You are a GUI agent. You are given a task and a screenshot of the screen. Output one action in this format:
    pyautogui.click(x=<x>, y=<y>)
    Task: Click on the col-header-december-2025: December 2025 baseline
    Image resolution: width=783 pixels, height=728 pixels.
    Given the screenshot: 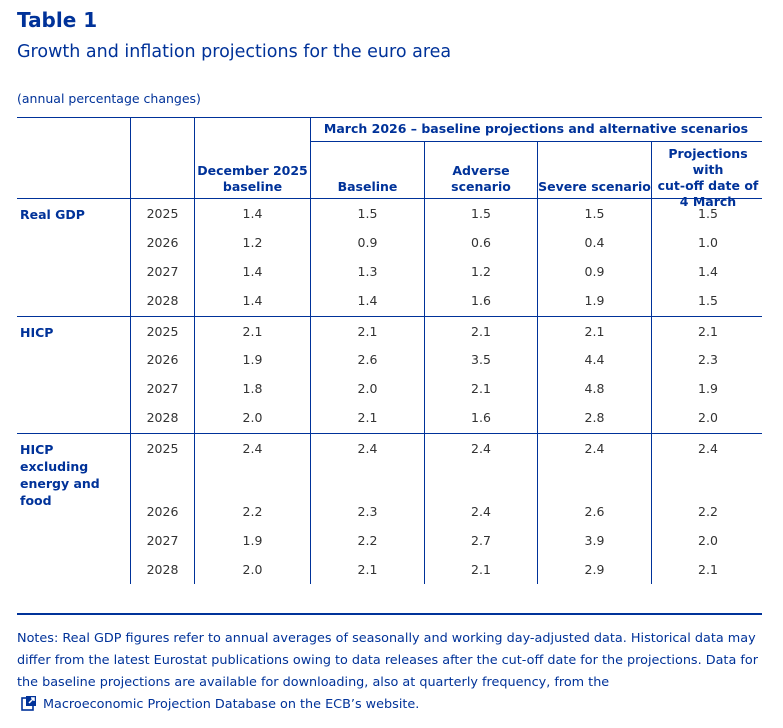 What is the action you would take?
    pyautogui.click(x=252, y=178)
    